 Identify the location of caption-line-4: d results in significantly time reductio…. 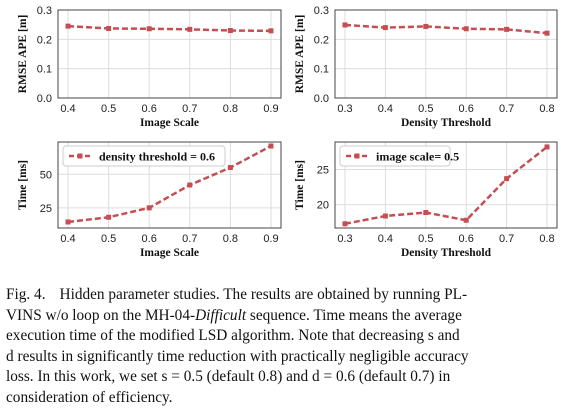
(290, 357).